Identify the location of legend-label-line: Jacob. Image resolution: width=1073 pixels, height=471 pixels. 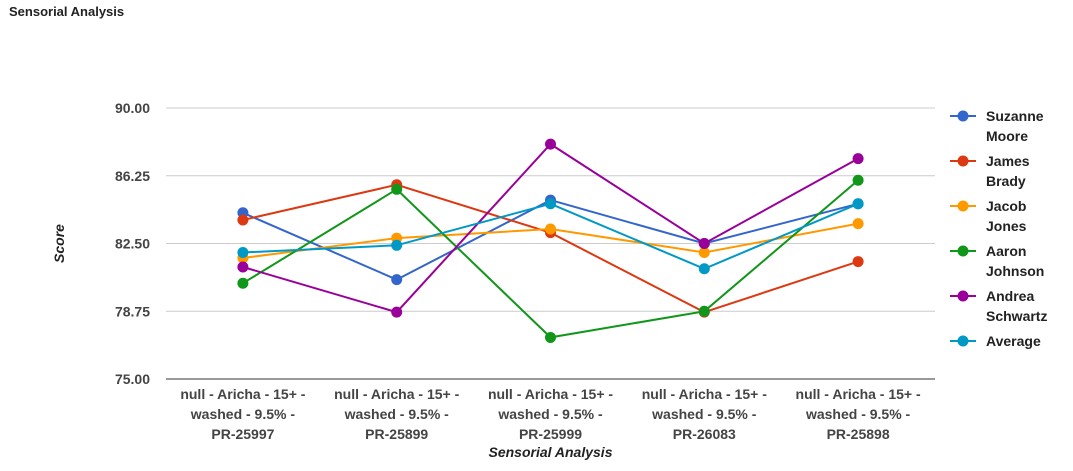
(1006, 206).